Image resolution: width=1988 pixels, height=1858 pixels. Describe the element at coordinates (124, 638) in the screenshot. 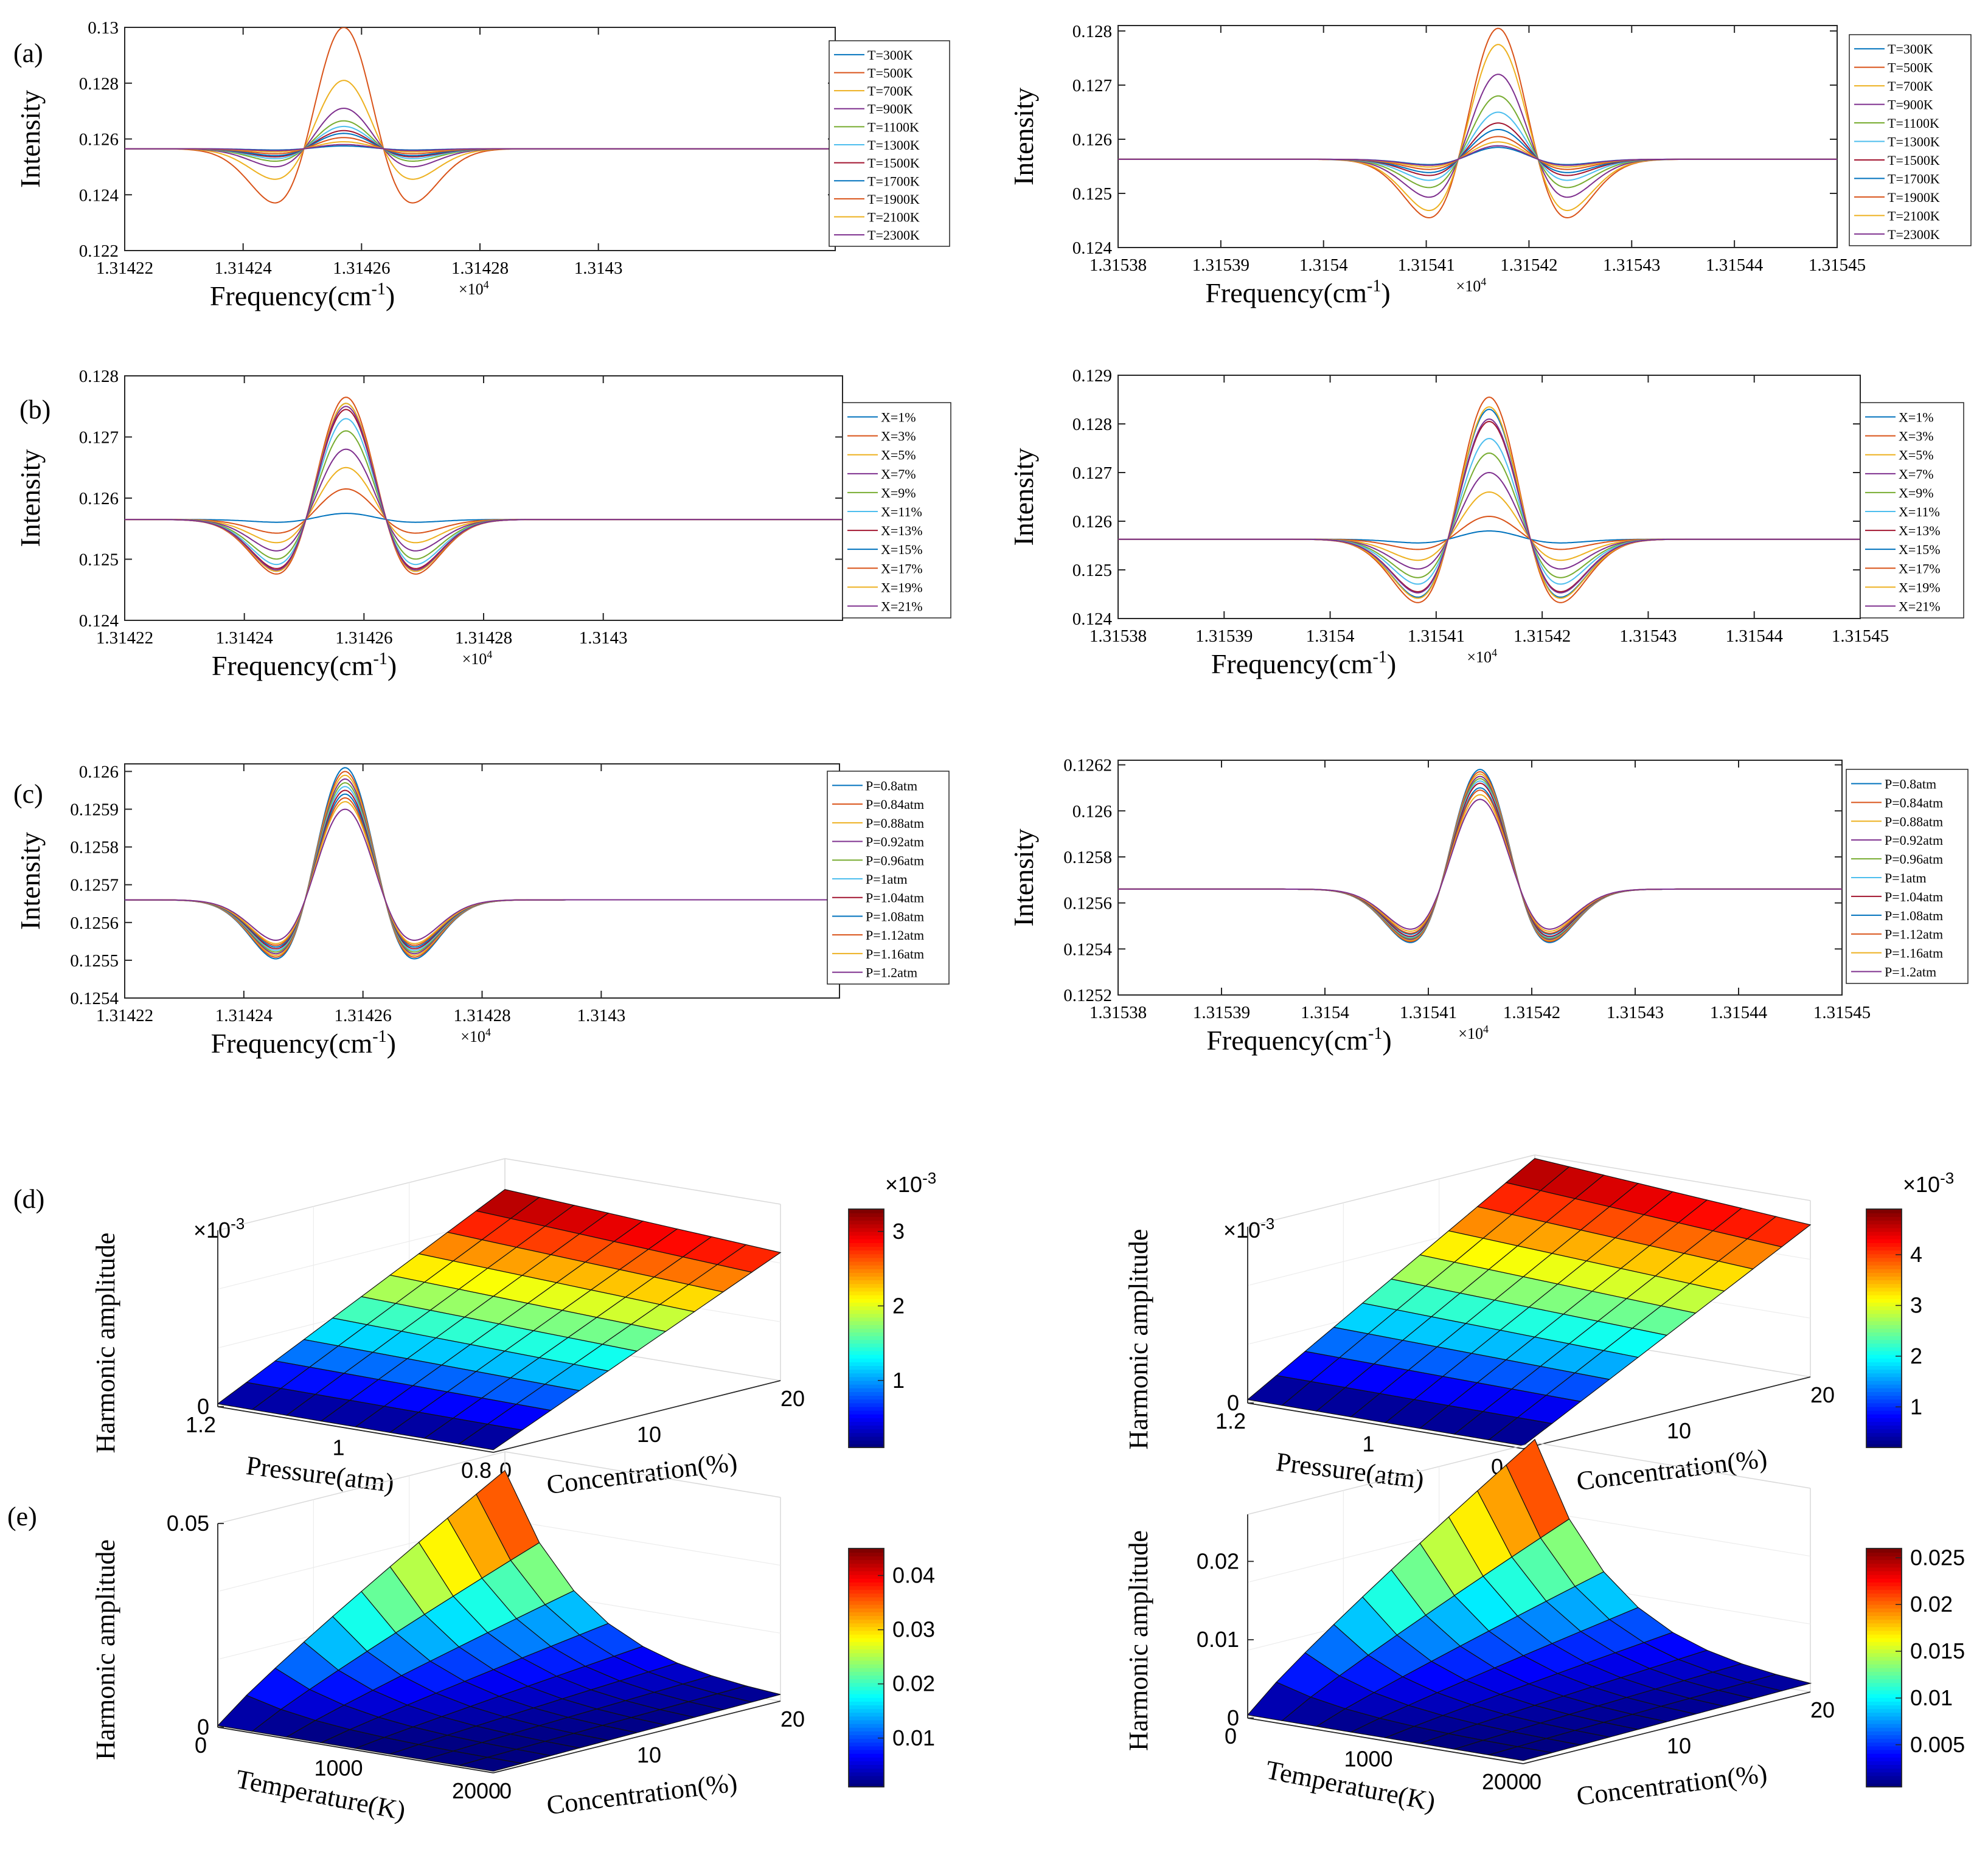

I see `x-tick-label: 1.31422` at that location.